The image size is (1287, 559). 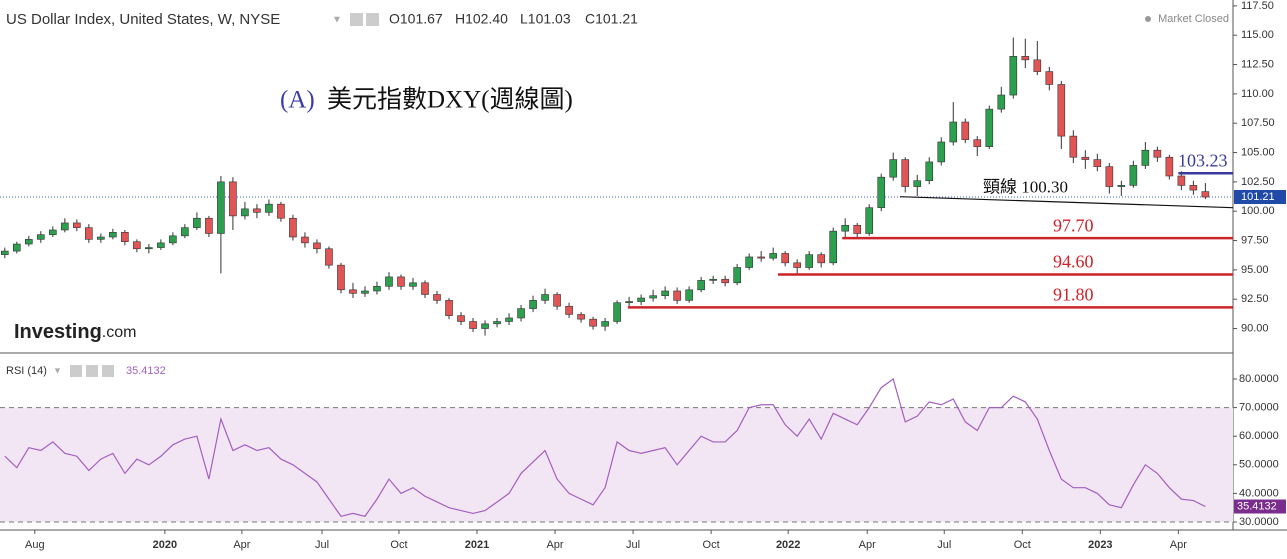 I want to click on y-tick-label: 40.0000, so click(x=1259, y=493).